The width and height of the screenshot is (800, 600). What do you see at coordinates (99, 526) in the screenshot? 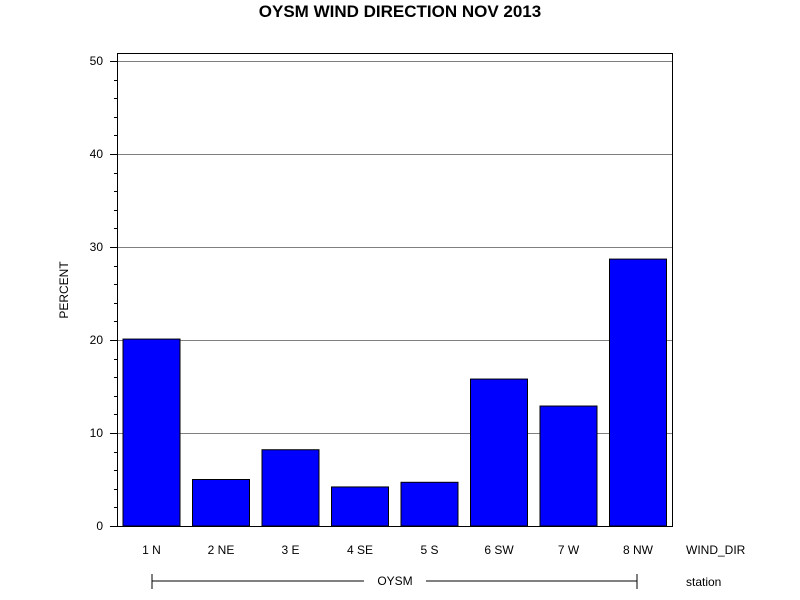
I see `y-tick-label: 0` at bounding box center [99, 526].